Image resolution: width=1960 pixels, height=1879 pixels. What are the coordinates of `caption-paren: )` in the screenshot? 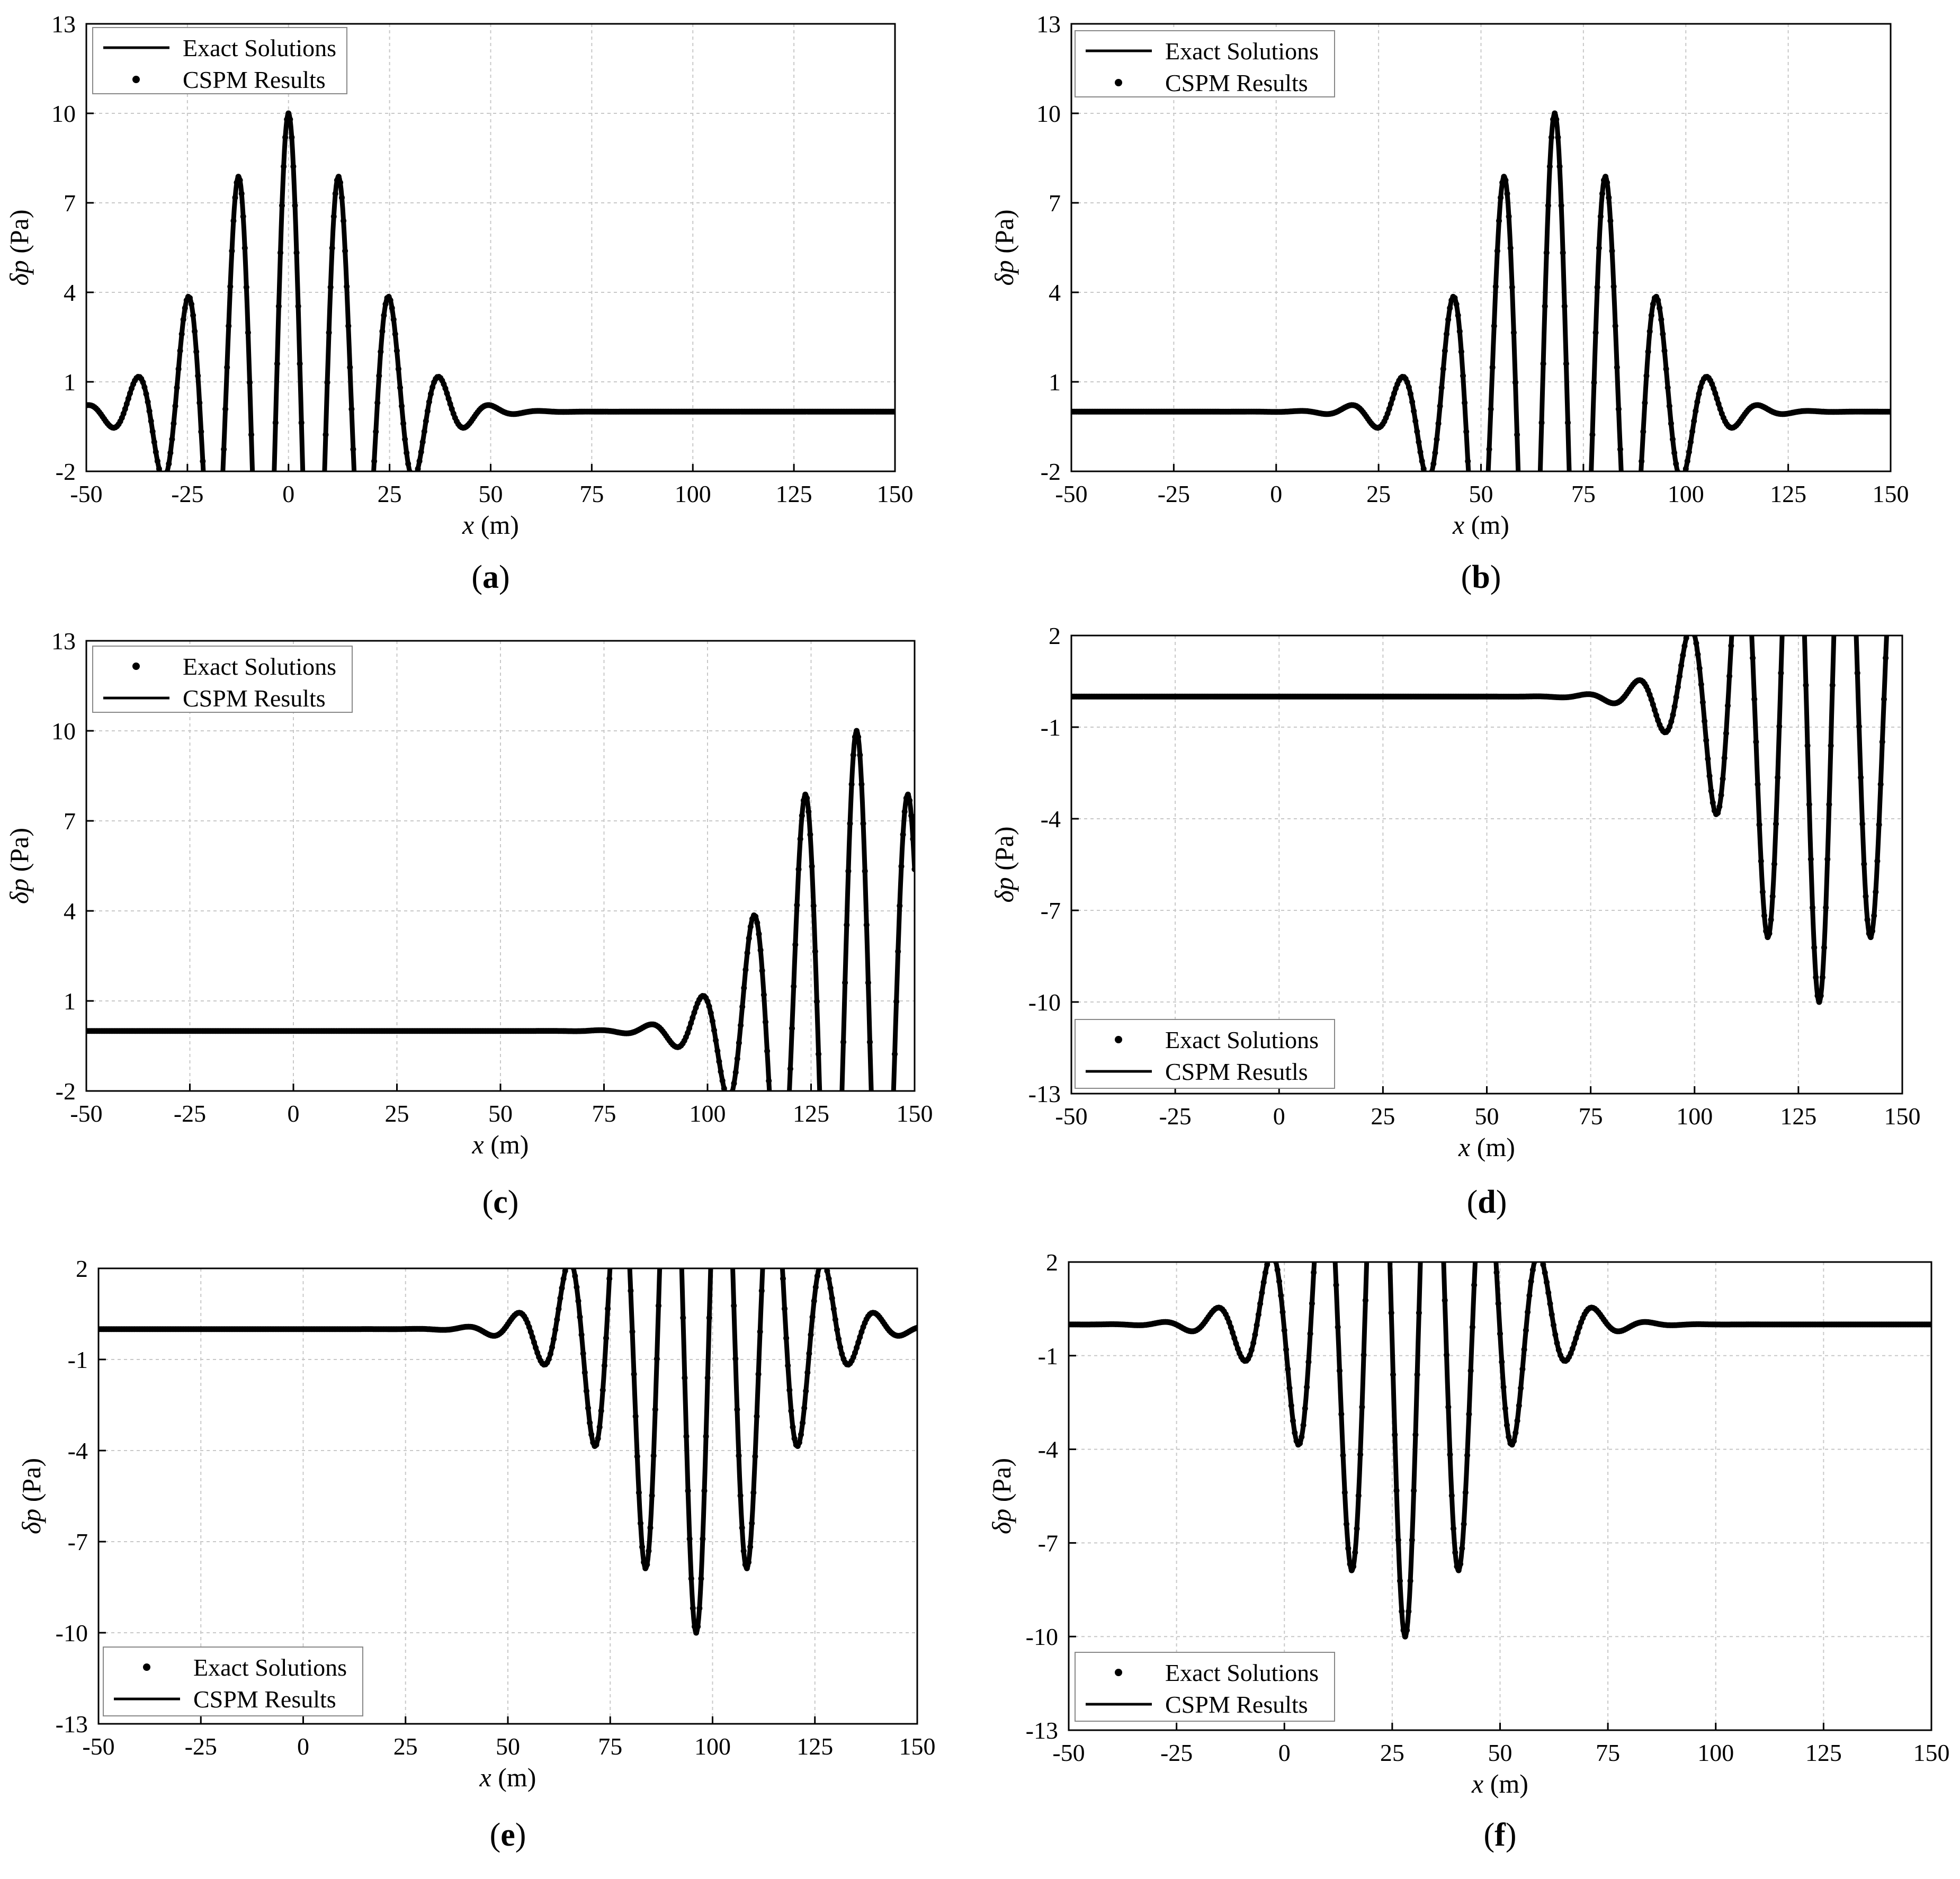 It's located at (520, 1835).